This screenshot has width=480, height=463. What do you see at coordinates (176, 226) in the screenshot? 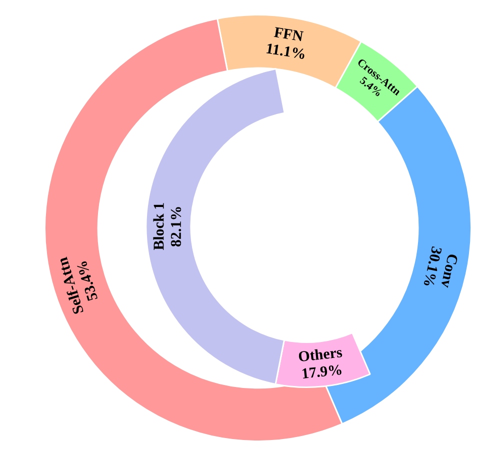
I see `data-label: 82.1%` at bounding box center [176, 226].